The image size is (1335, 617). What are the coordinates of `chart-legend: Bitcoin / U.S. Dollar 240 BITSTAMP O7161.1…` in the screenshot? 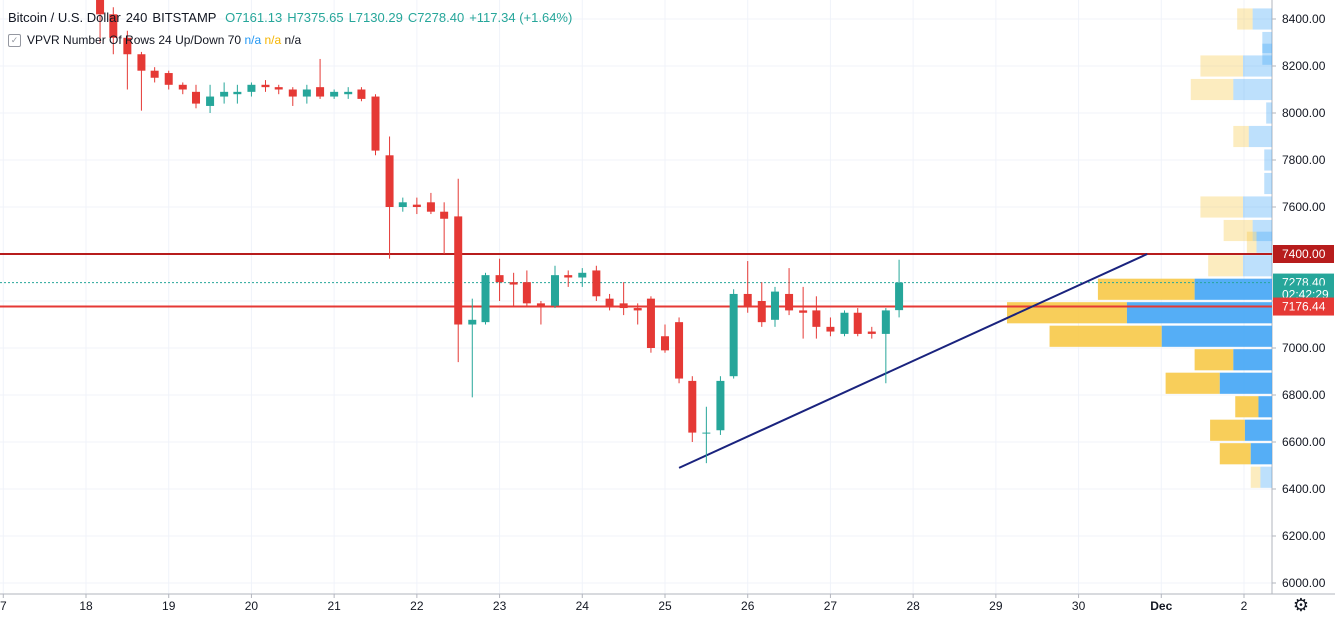 It's located at (292, 17).